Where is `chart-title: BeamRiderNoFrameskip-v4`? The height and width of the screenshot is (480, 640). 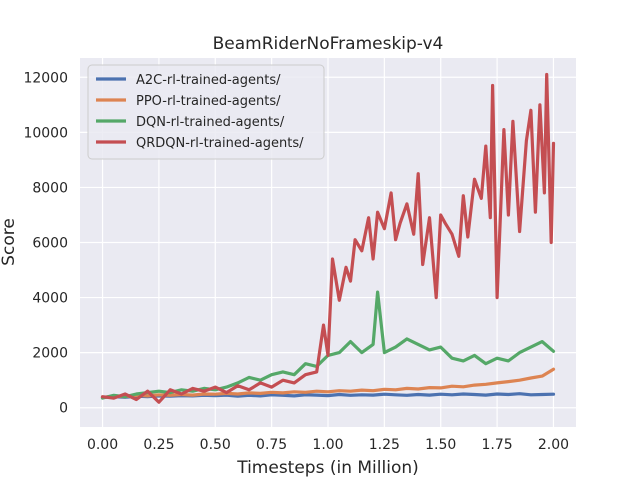
chart-title: BeamRiderNoFrameskip-v4 is located at coordinates (328, 44).